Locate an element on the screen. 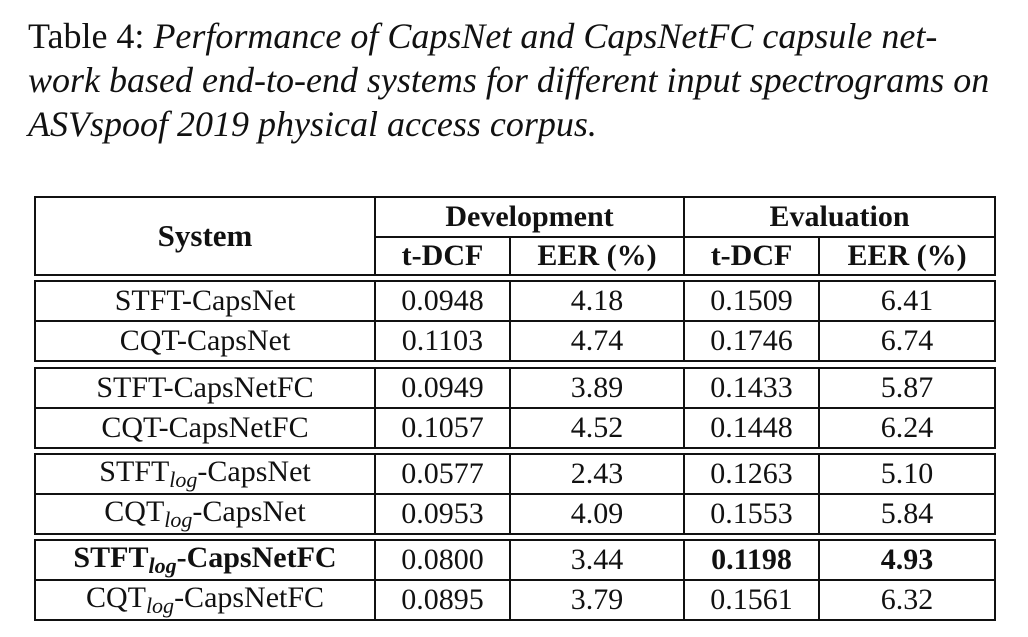  eval-eer-cell: 5.10 is located at coordinates (907, 474).